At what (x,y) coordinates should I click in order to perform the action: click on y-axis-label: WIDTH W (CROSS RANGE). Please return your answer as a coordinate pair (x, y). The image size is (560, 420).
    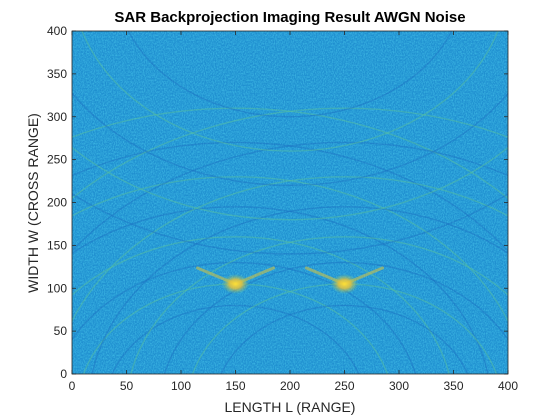
    Looking at the image, I should click on (33, 203).